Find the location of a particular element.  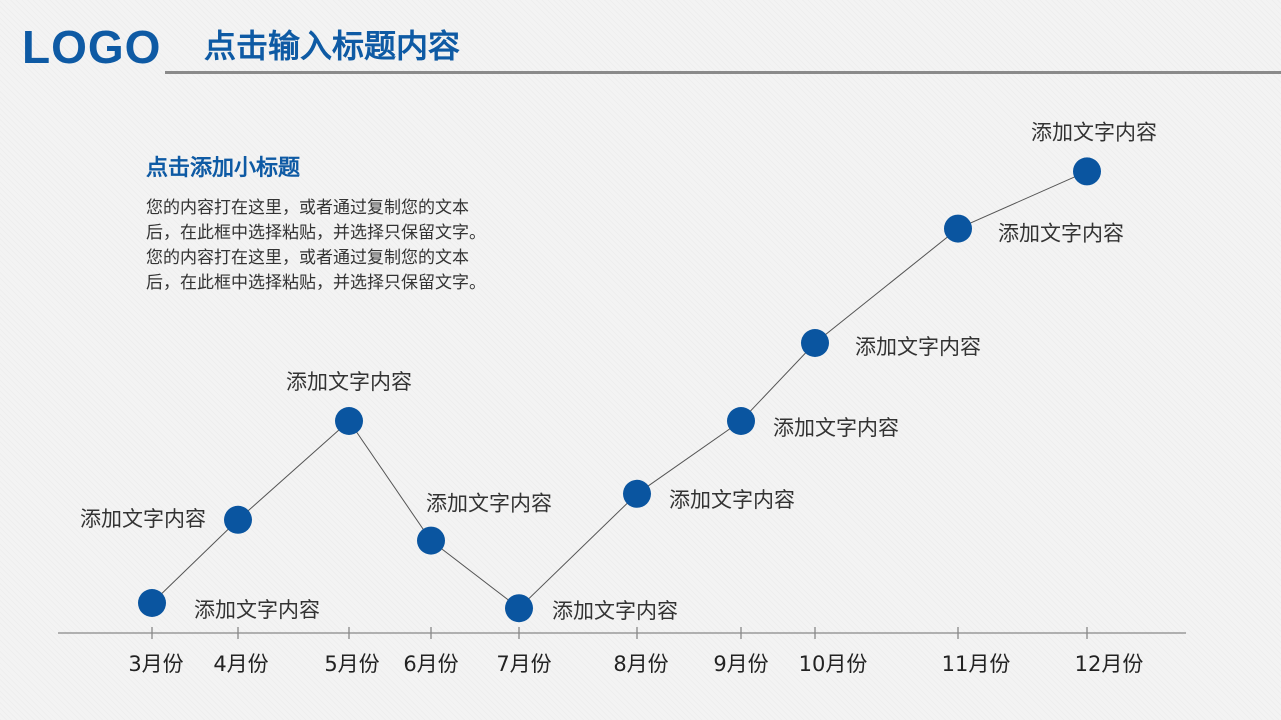

x-tick-label: 5月份 is located at coordinates (351, 664).